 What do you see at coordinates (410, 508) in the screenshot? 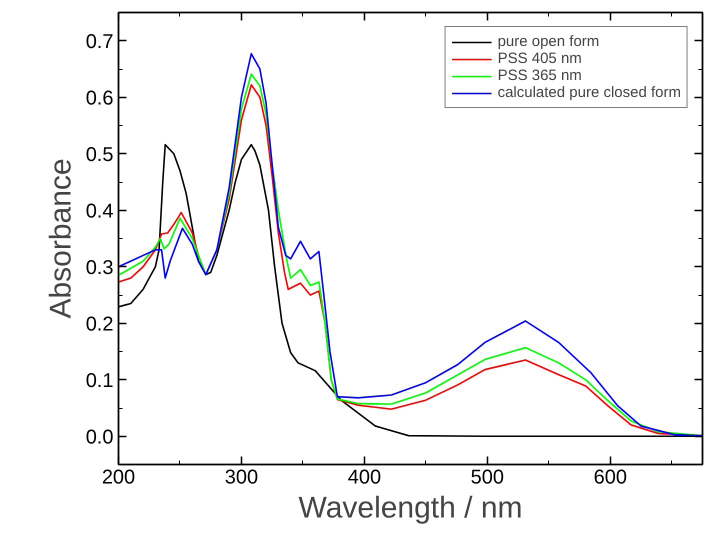
I see `x-axis-title: Wavelength / nm` at bounding box center [410, 508].